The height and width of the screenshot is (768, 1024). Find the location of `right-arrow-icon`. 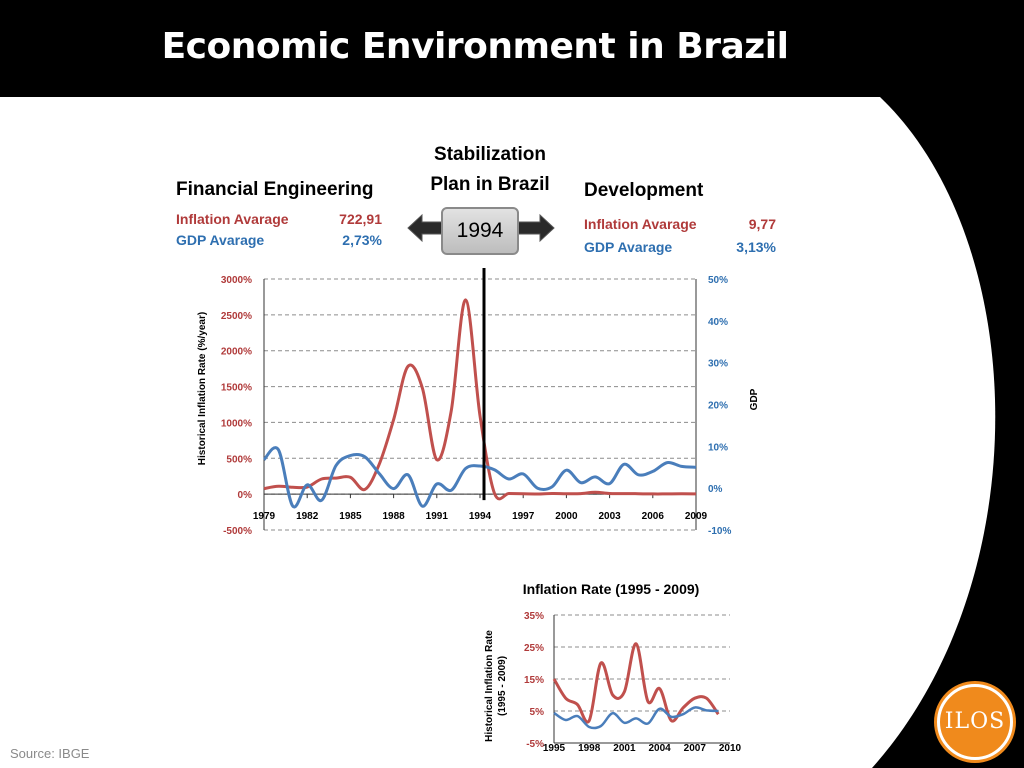

right-arrow-icon is located at coordinates (536, 228).